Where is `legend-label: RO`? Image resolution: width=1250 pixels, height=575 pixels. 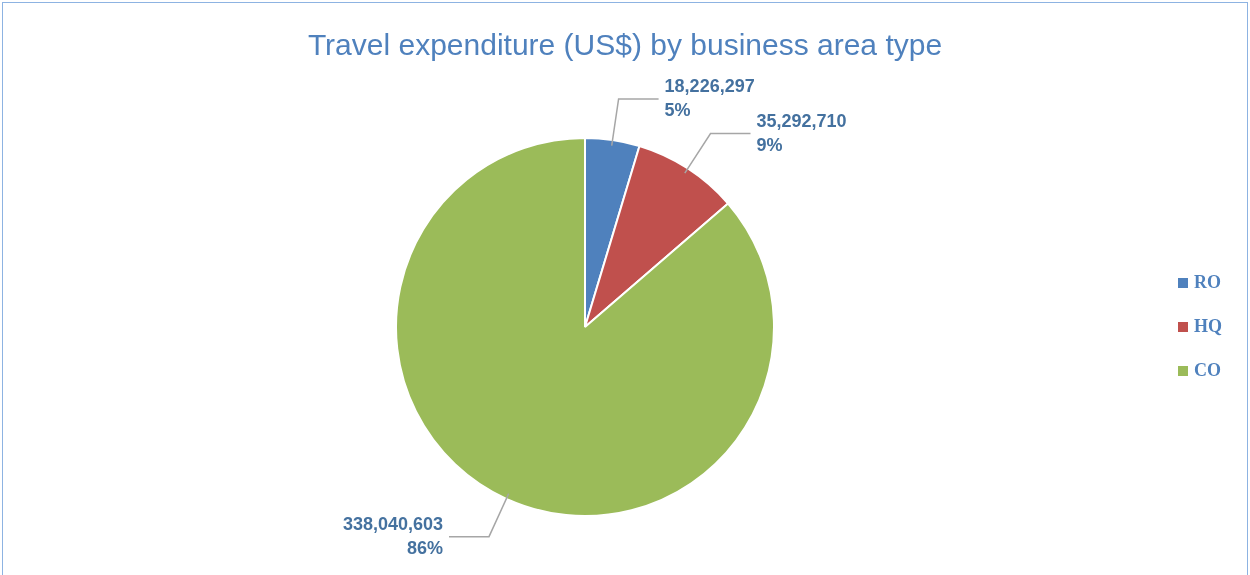 legend-label: RO is located at coordinates (1207, 281).